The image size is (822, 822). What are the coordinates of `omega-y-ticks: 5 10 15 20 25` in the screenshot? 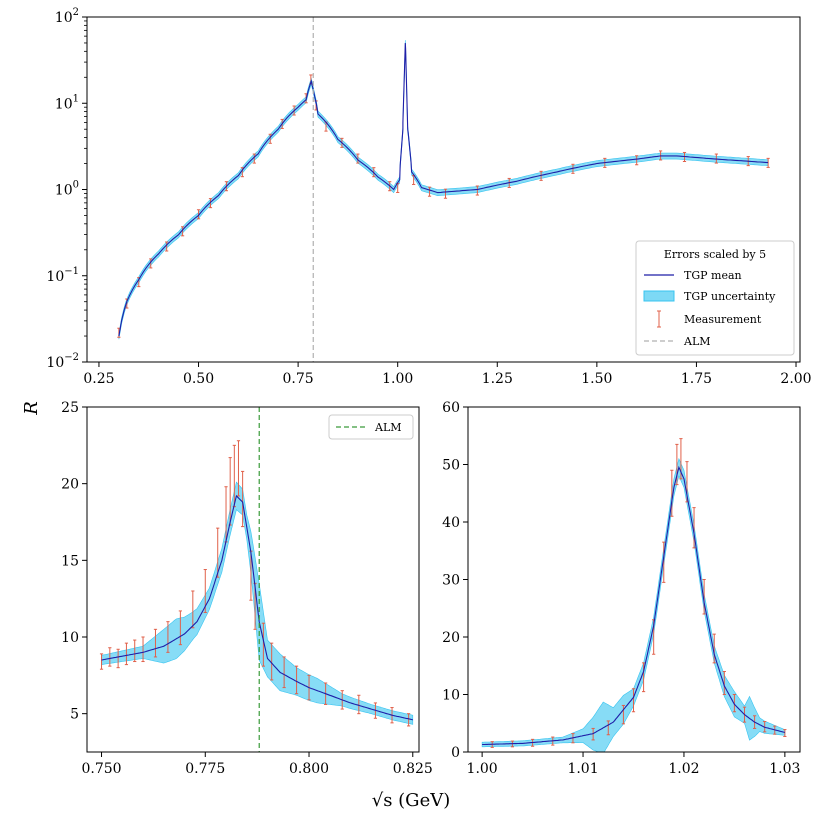 It's located at (74, 561).